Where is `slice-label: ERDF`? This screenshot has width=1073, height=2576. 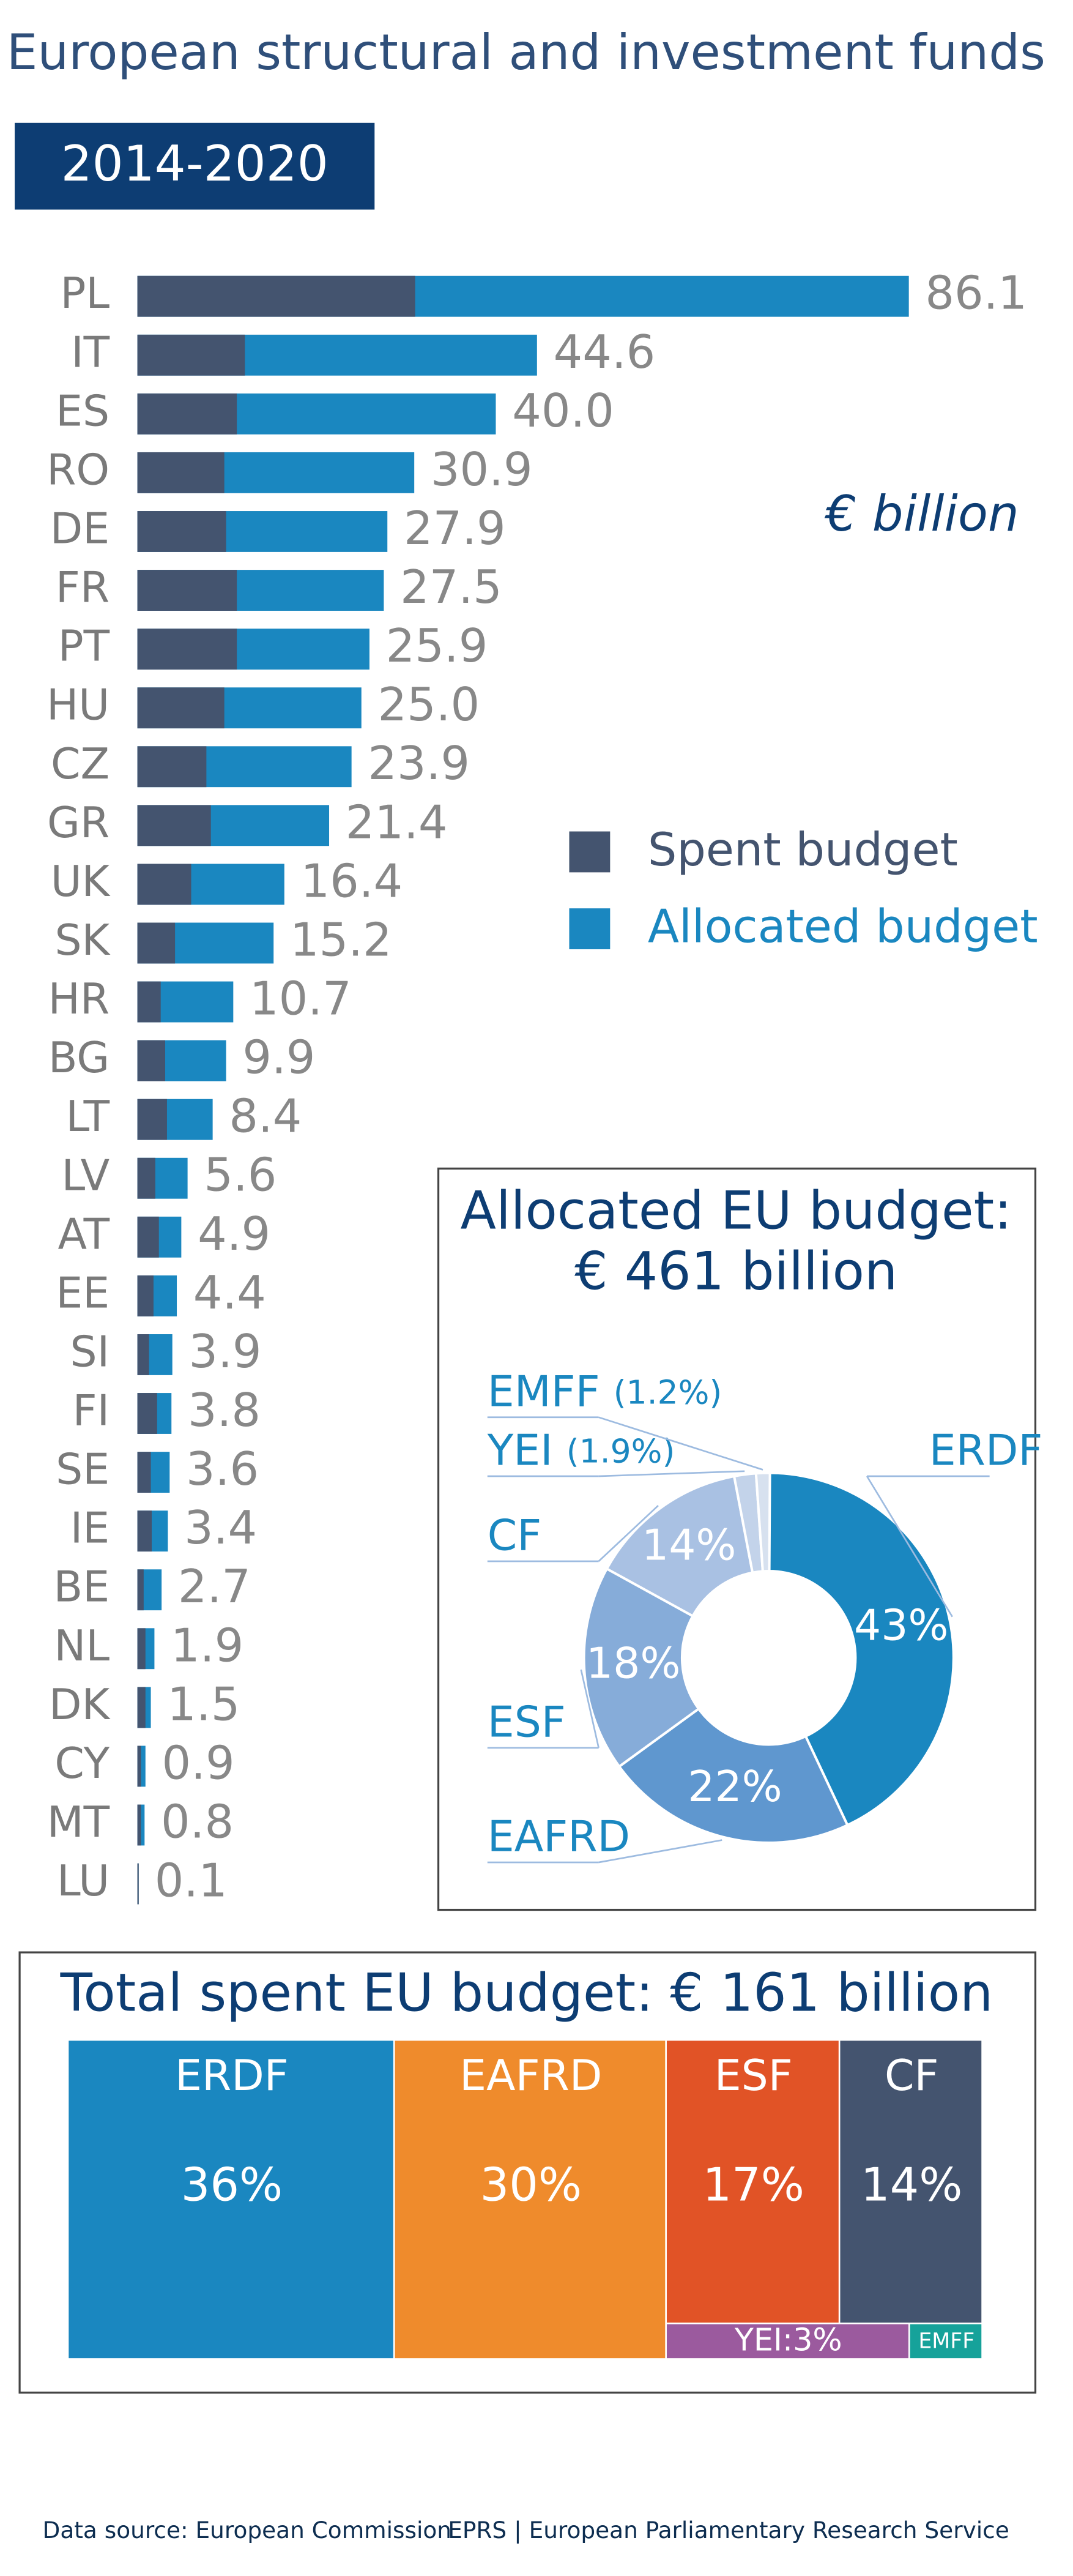 slice-label: ERDF is located at coordinates (986, 1451).